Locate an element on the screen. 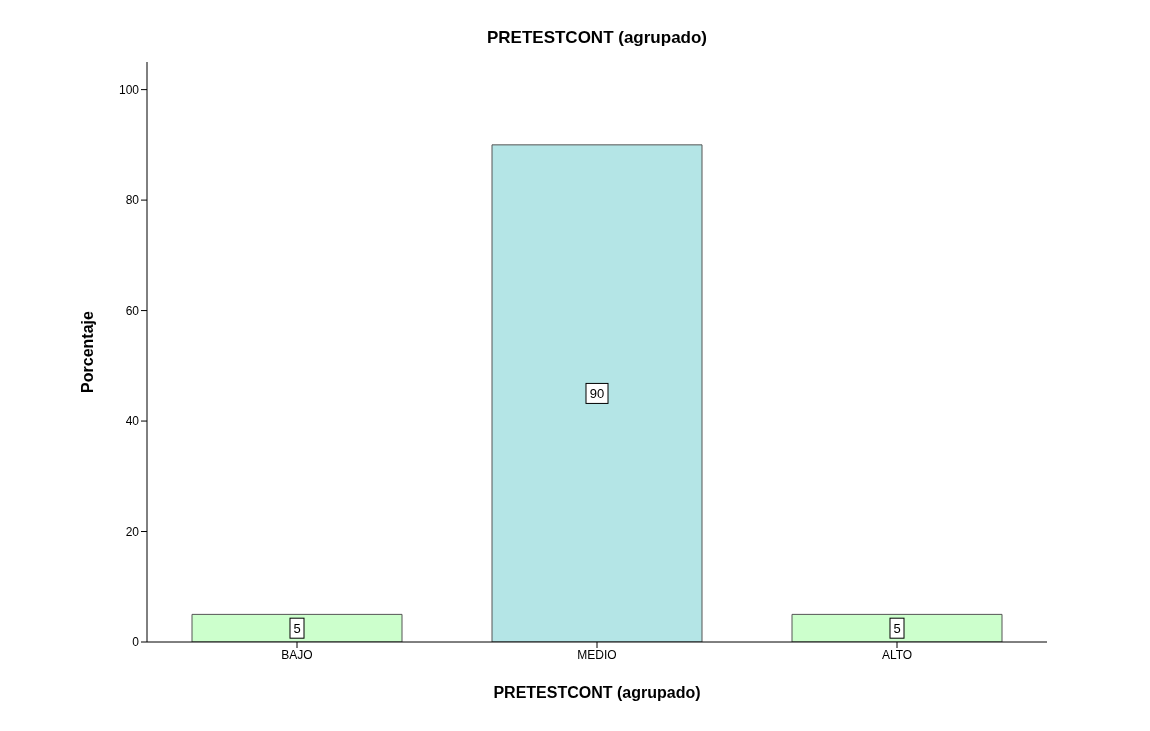 The width and height of the screenshot is (1150, 731). x-tick-label: BAJO is located at coordinates (297, 654).